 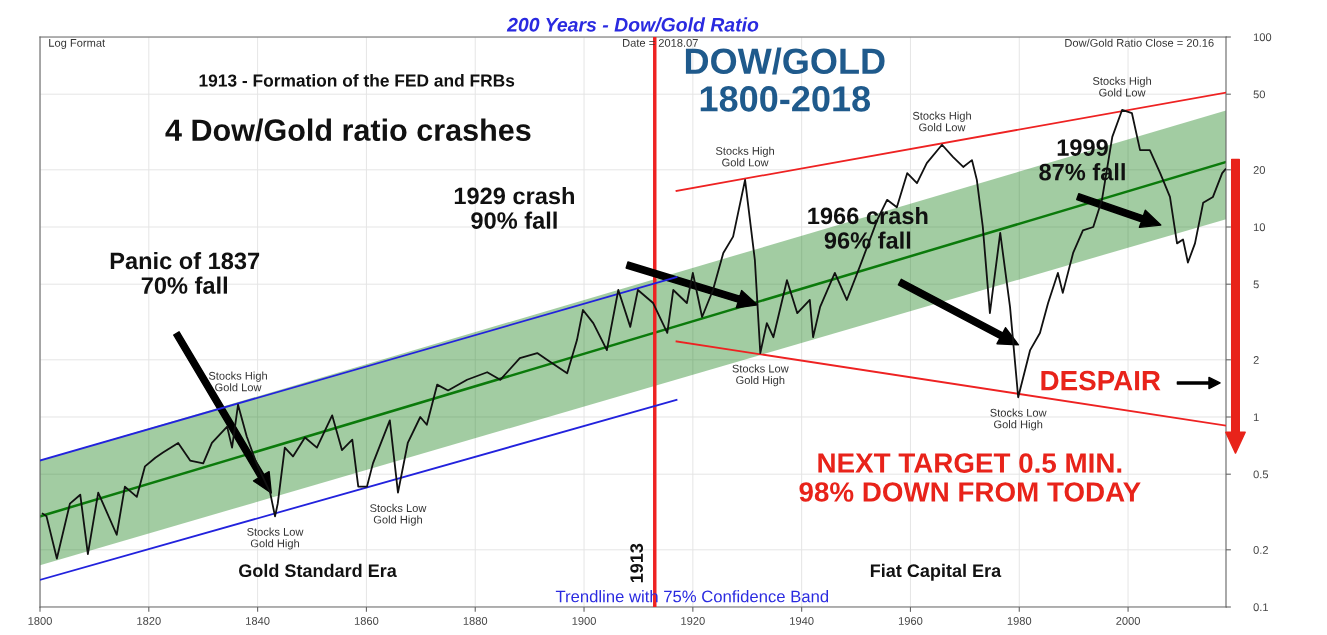 I want to click on y-tick-label: 20, so click(x=1259, y=170).